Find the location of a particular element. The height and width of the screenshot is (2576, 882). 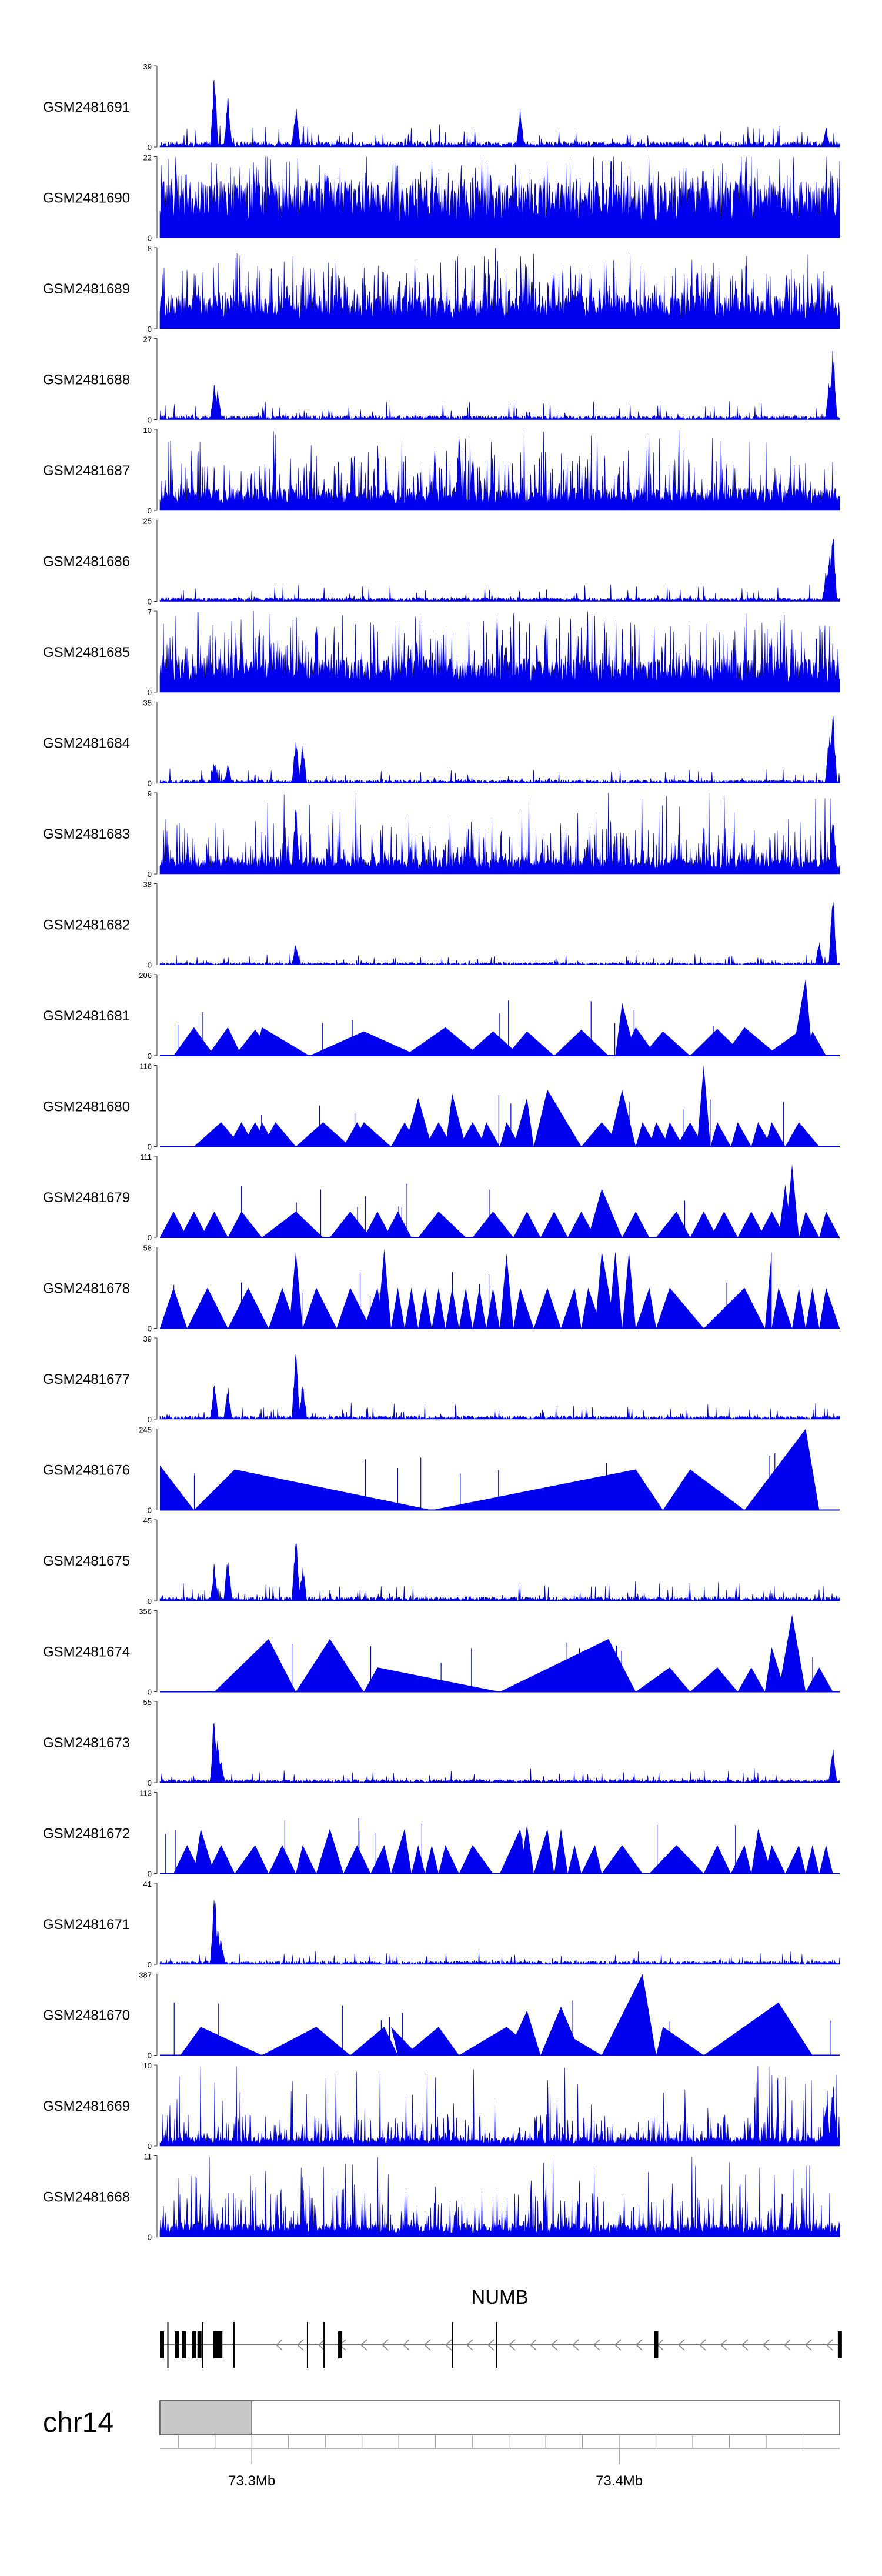

track-label: GSM2481668 is located at coordinates (86, 2197).